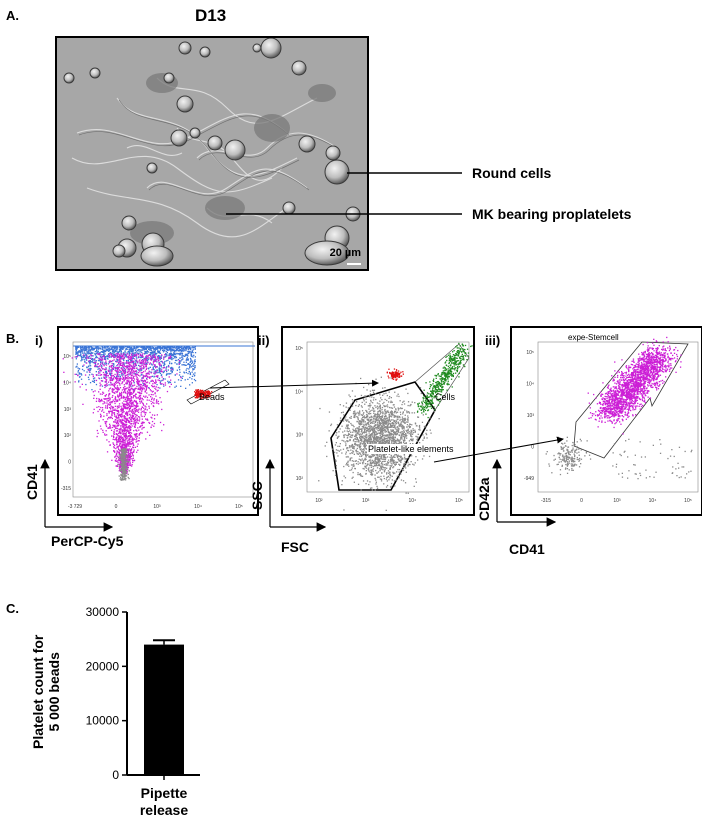 The height and width of the screenshot is (833, 702). What do you see at coordinates (103, 666) in the screenshot?
I see `y-tick-label: 20000` at bounding box center [103, 666].